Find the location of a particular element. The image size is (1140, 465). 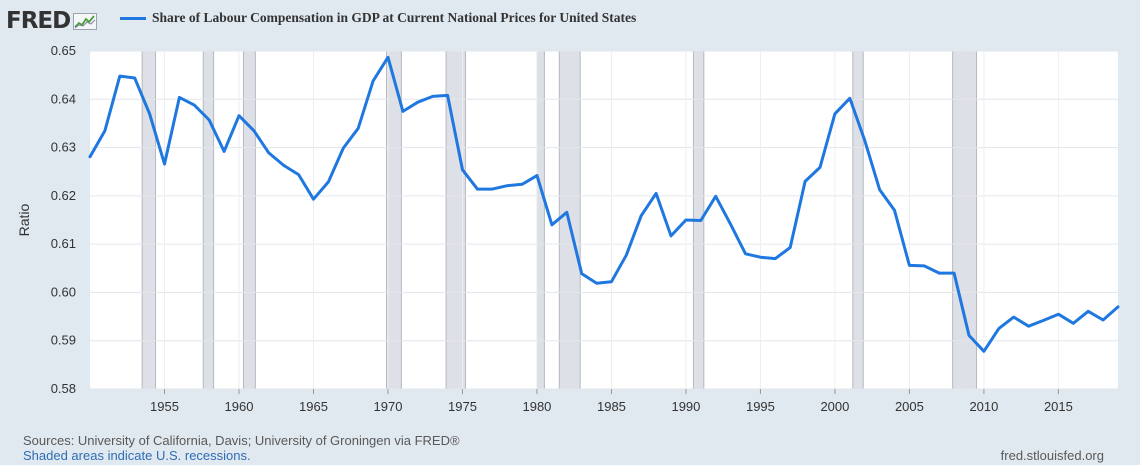

y-axis-ticks: 0.58 0.59 0.60 0.61 0.62 0.63 0.64 0.65 is located at coordinates (63, 219).